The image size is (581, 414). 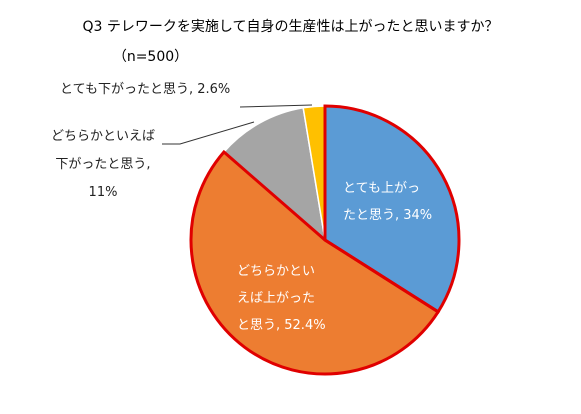 I want to click on slice-label-2-line-2: えば上がった, so click(x=276, y=298).